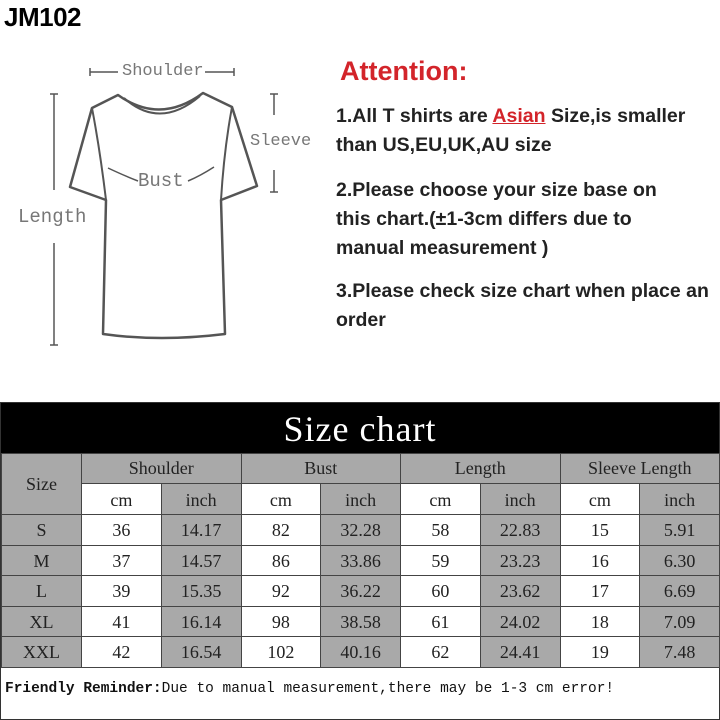  Describe the element at coordinates (201, 560) in the screenshot. I see `inch-value-cell: 14.57` at that location.